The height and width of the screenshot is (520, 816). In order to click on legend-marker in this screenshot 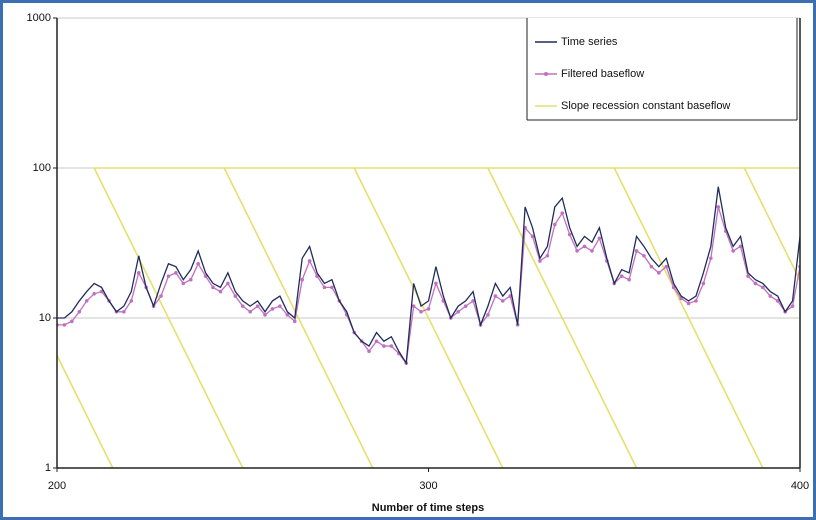, I will do `click(546, 74)`.